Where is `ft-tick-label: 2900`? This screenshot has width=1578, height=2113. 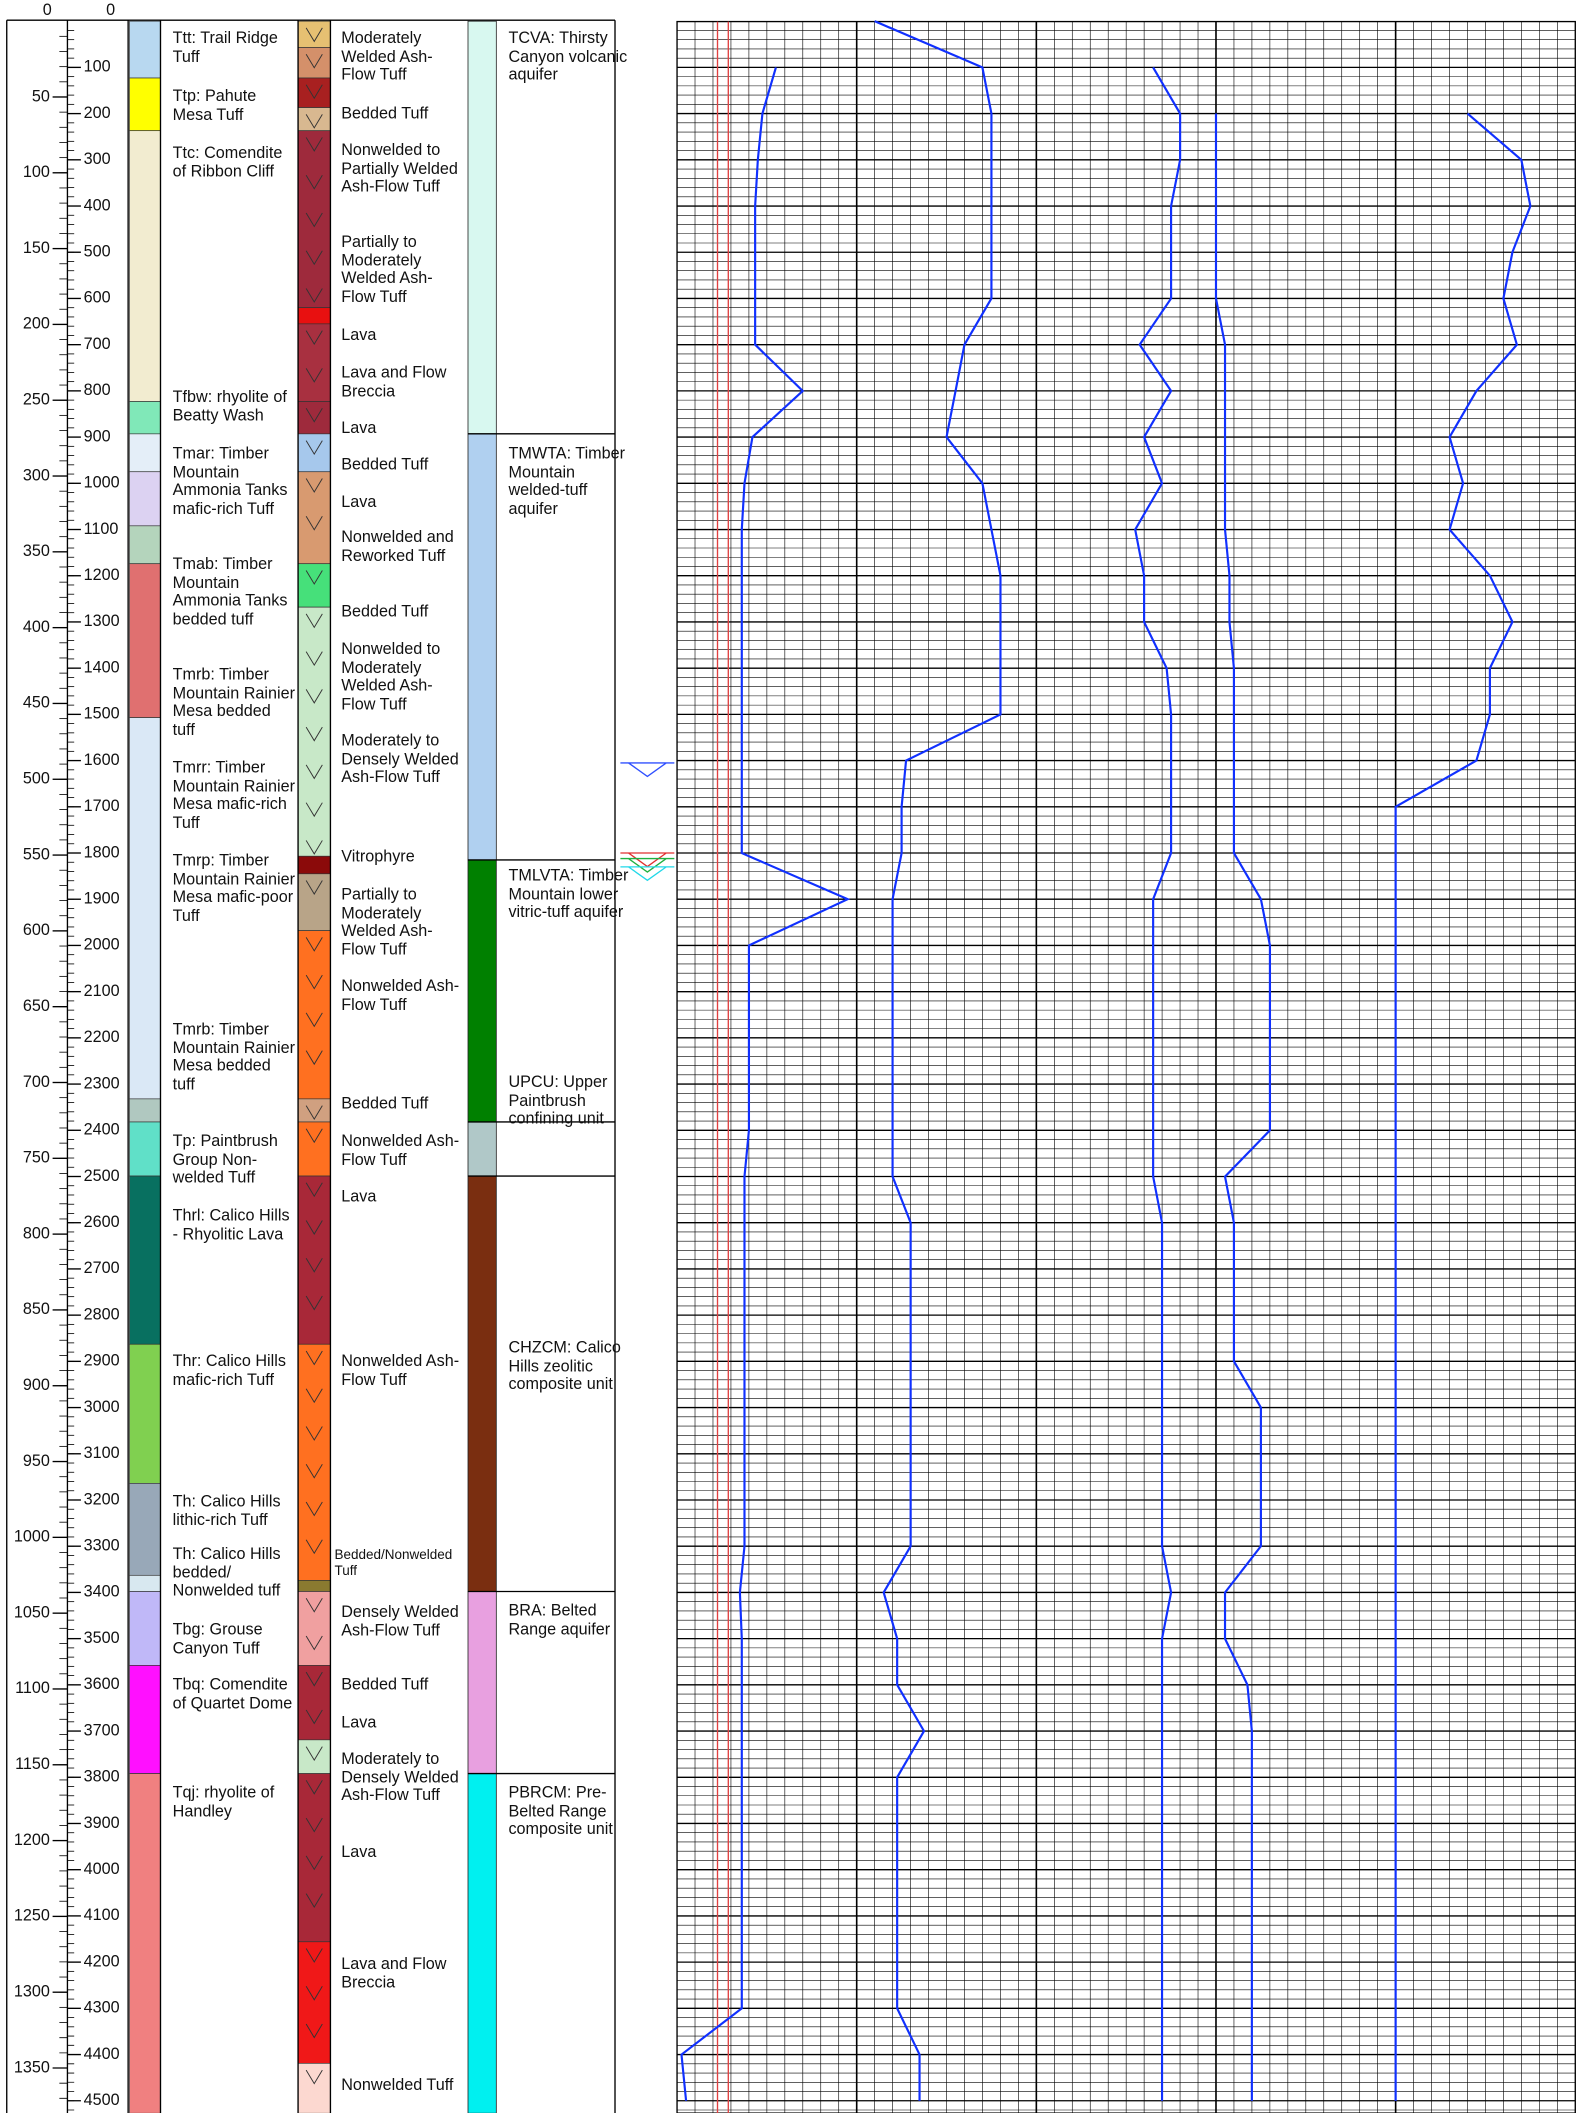 ft-tick-label: 2900 is located at coordinates (102, 1361).